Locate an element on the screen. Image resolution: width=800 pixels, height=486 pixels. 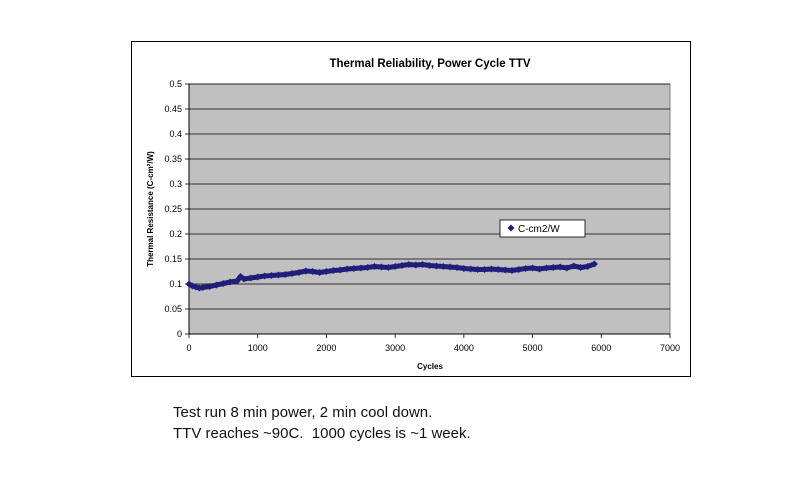
x-tick-label: 7000 is located at coordinates (670, 348).